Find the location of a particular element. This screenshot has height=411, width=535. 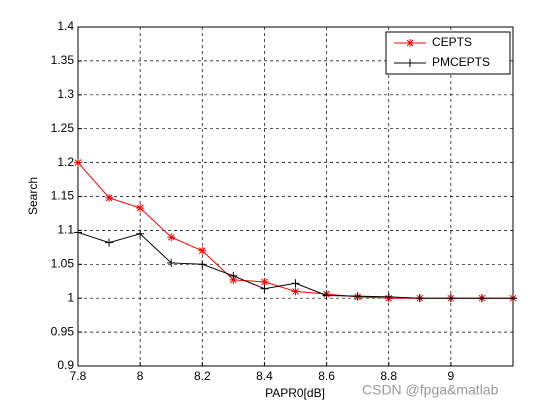

legend-label: PMCEPTS is located at coordinates (461, 62).